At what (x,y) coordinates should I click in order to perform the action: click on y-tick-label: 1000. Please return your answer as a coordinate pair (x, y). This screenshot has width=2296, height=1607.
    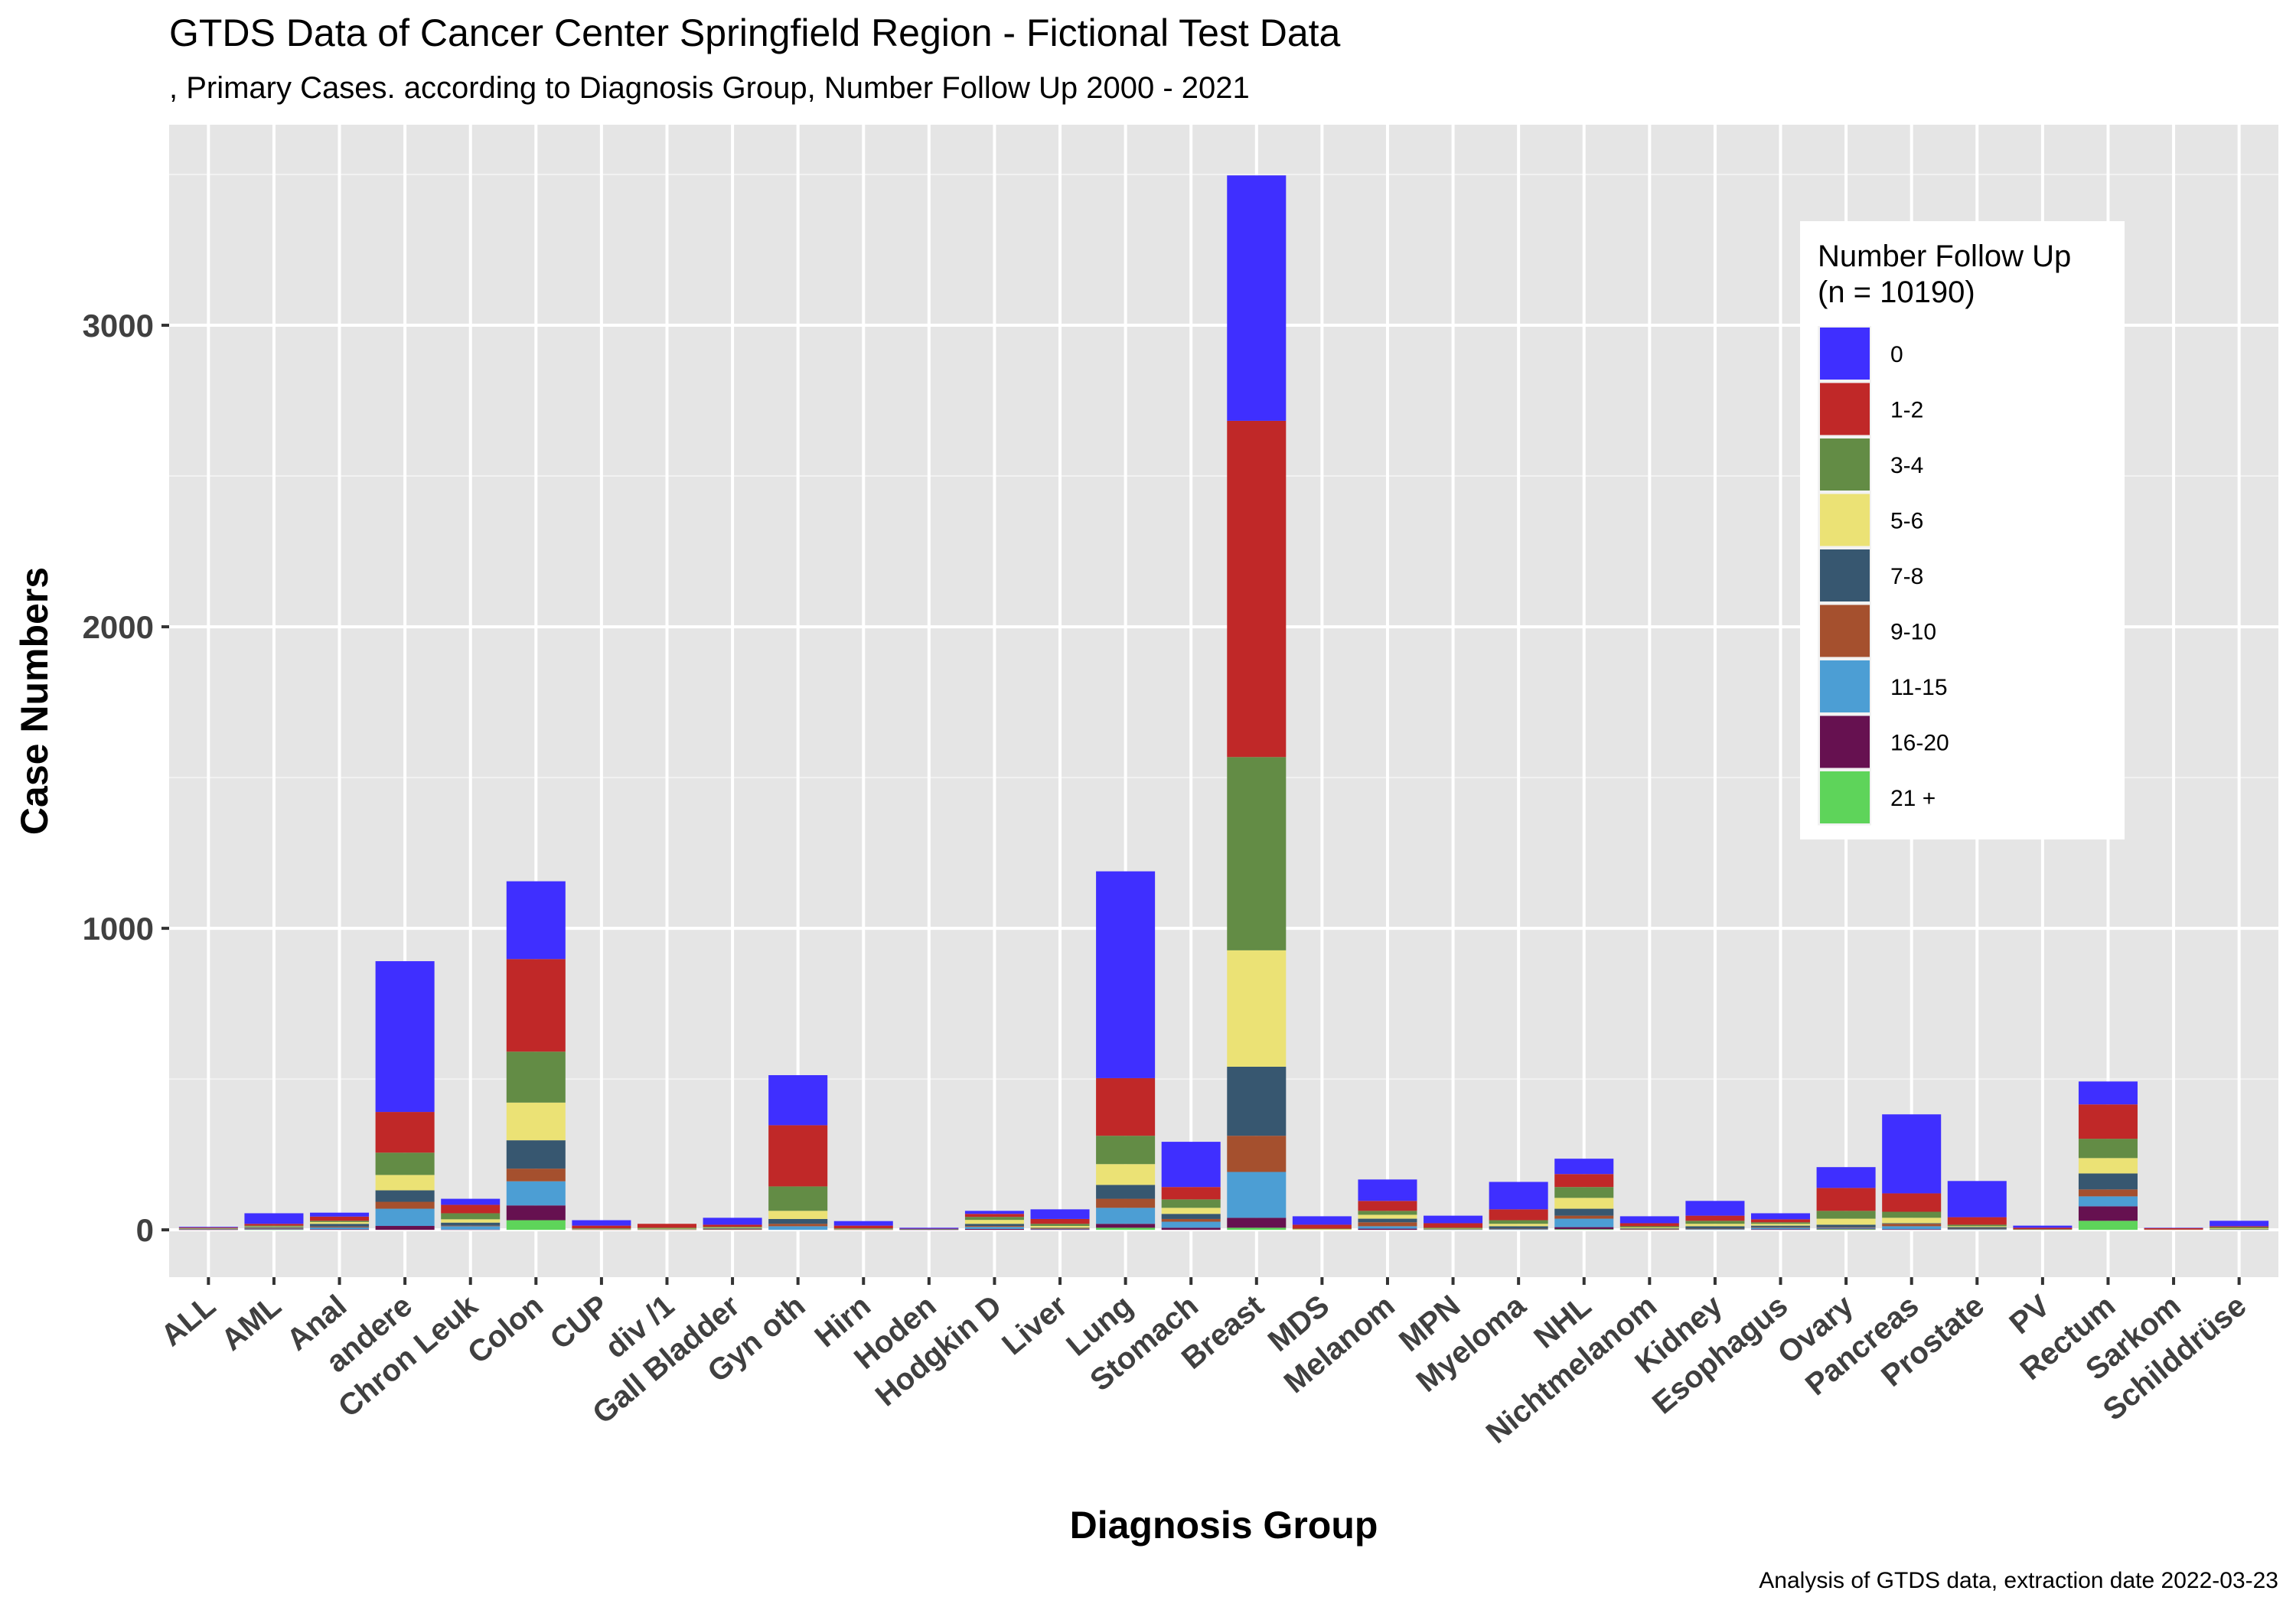
    Looking at the image, I should click on (118, 929).